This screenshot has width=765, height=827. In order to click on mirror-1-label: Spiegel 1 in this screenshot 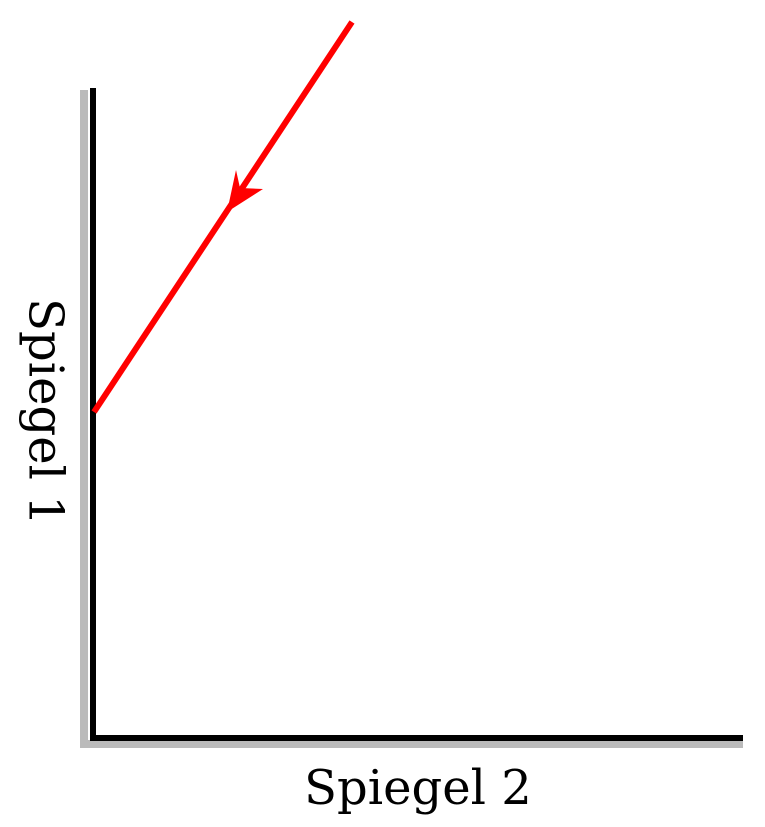, I will do `click(46, 412)`.